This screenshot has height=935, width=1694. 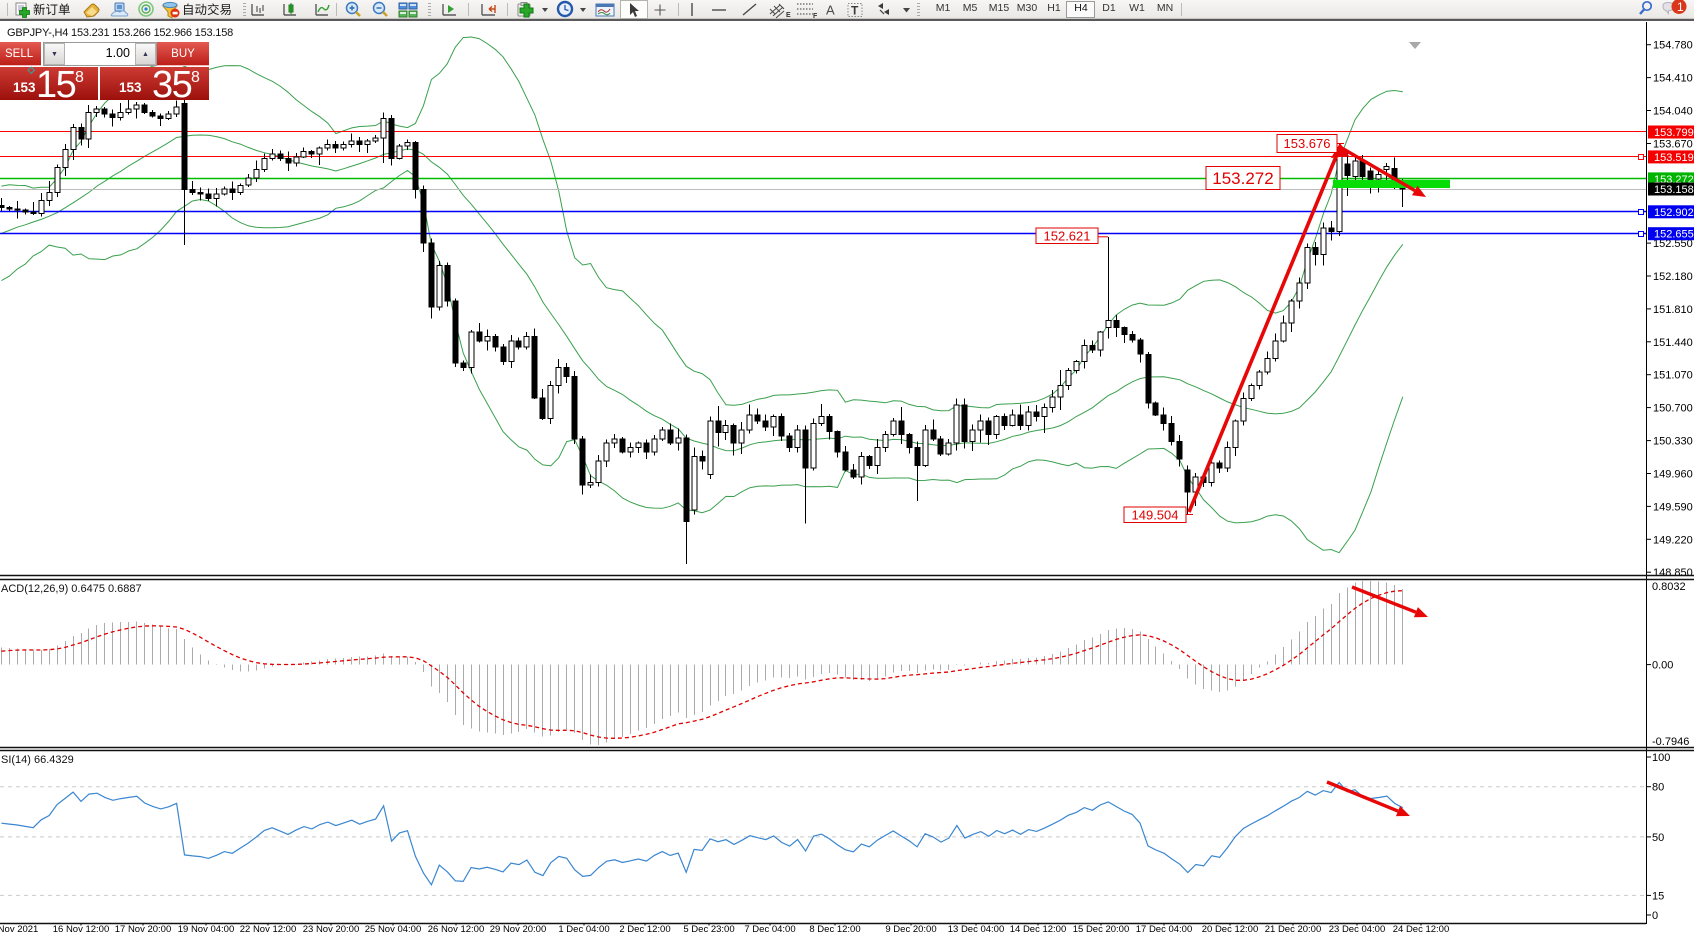 What do you see at coordinates (1230, 929) in the screenshot?
I see `svg-text: 20 Dec 12:00` at bounding box center [1230, 929].